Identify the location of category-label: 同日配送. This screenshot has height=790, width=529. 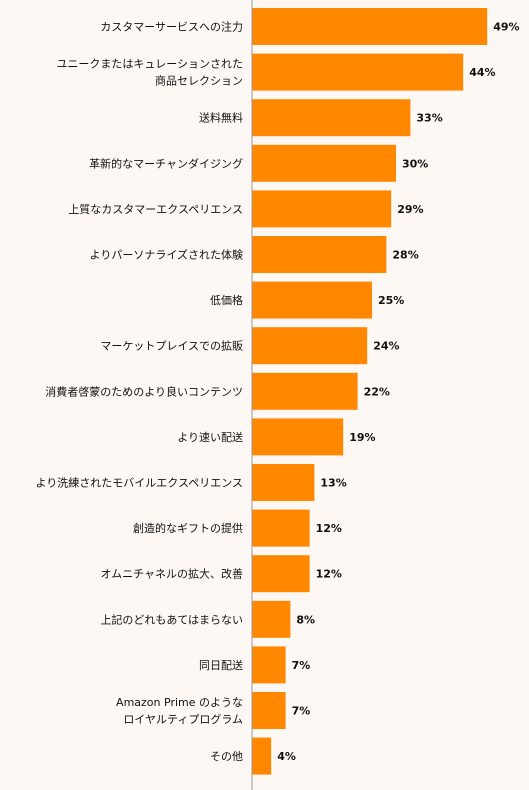
(221, 665).